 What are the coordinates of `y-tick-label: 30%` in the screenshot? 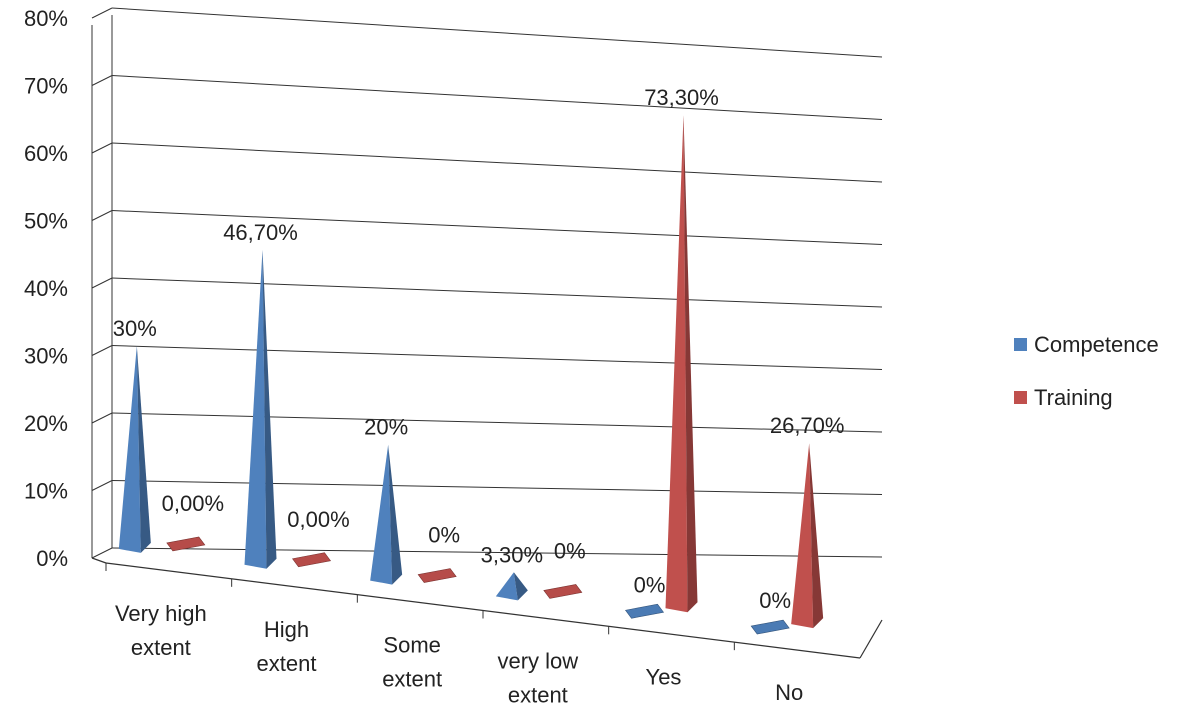 It's located at (46, 356).